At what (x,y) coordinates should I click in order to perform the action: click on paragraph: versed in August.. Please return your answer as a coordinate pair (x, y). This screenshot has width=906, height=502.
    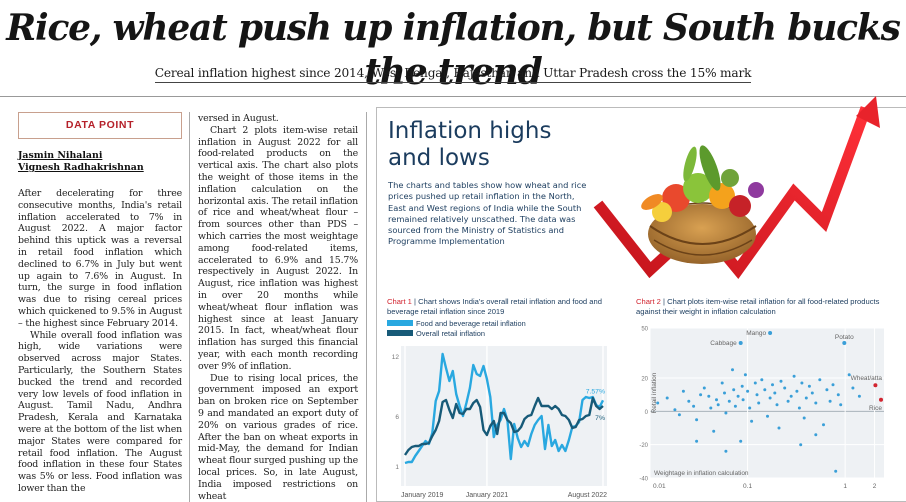
    Looking at the image, I should click on (238, 118).